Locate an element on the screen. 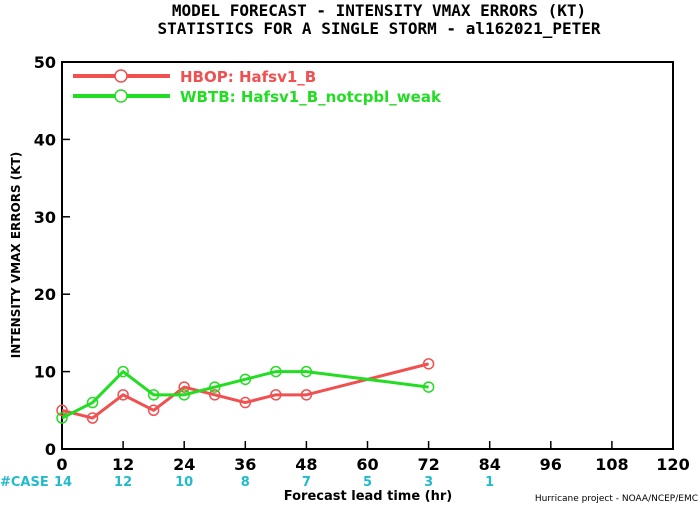 The image size is (700, 506). x-tick-label: 48 is located at coordinates (306, 464).